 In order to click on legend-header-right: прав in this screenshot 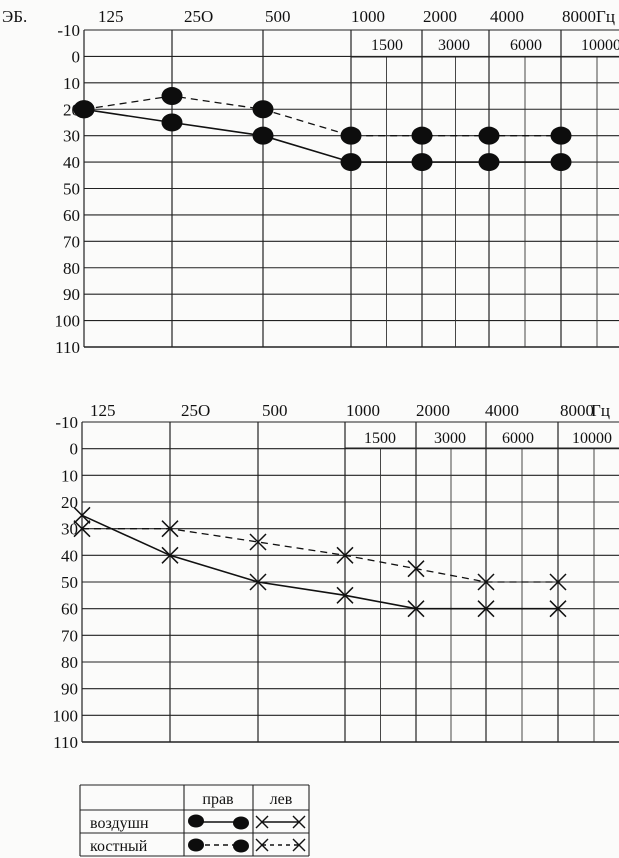, I will do `click(218, 799)`.